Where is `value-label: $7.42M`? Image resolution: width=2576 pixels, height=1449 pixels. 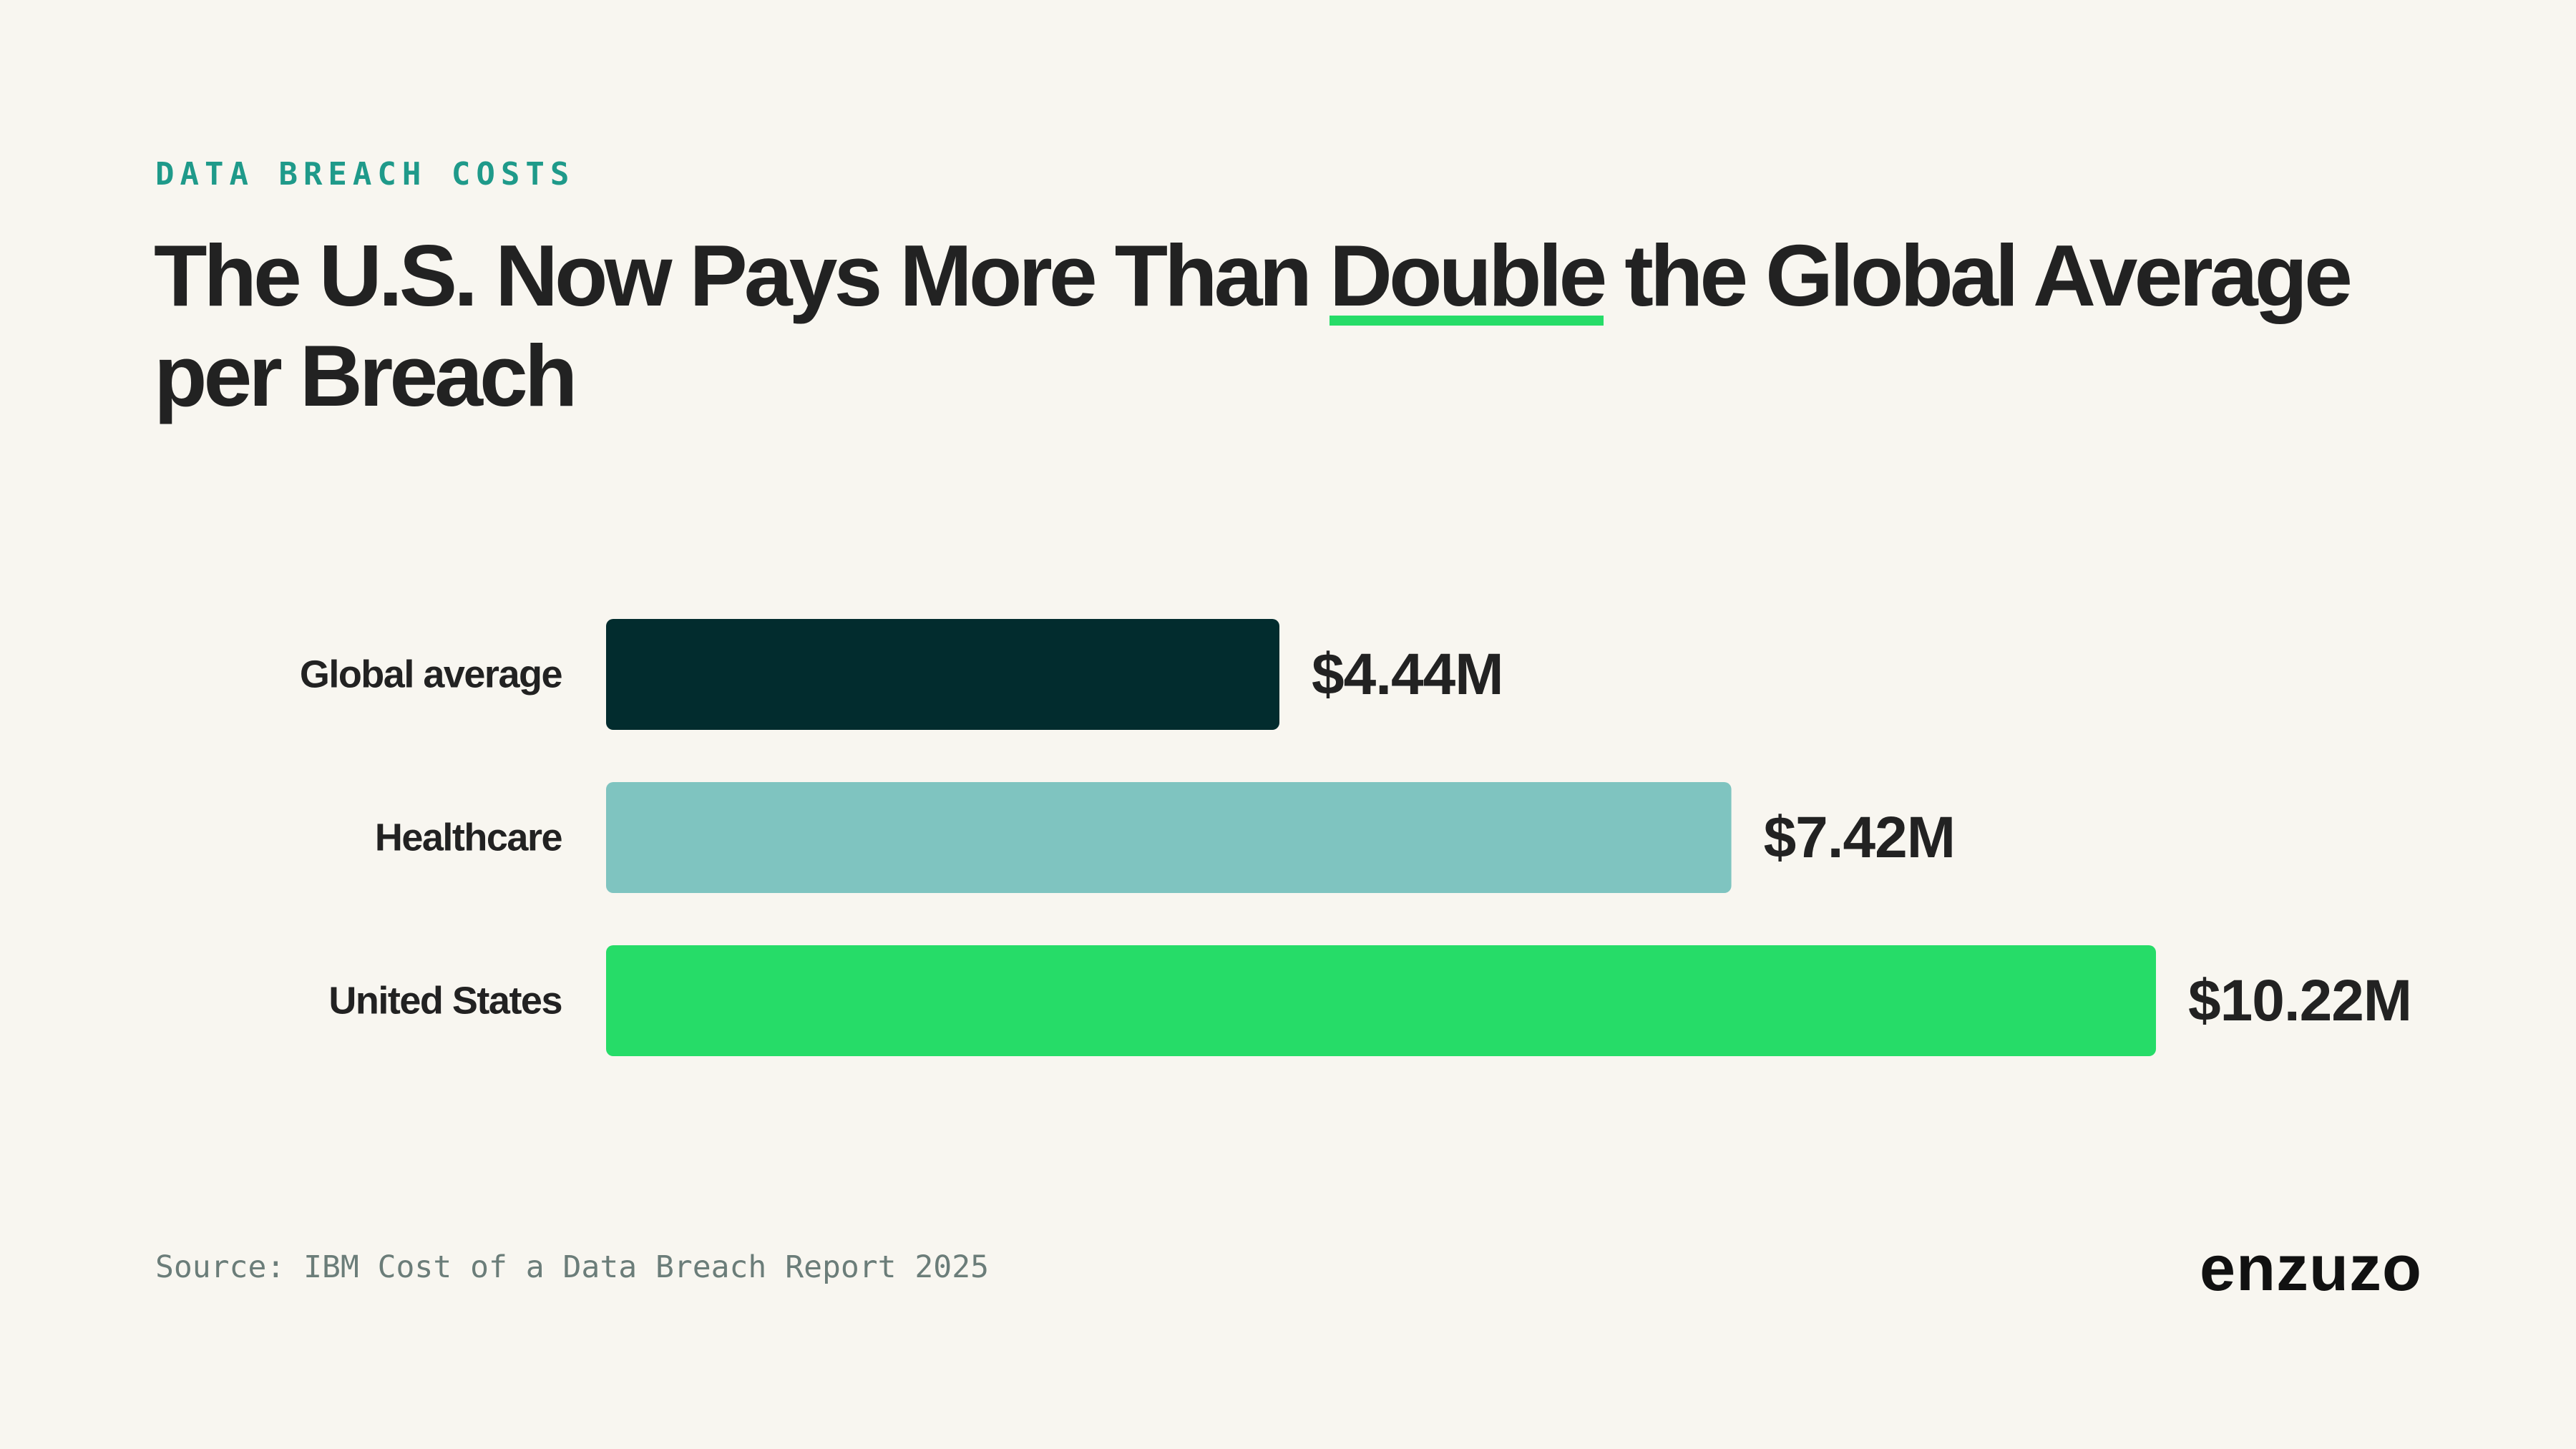 value-label: $7.42M is located at coordinates (1860, 837).